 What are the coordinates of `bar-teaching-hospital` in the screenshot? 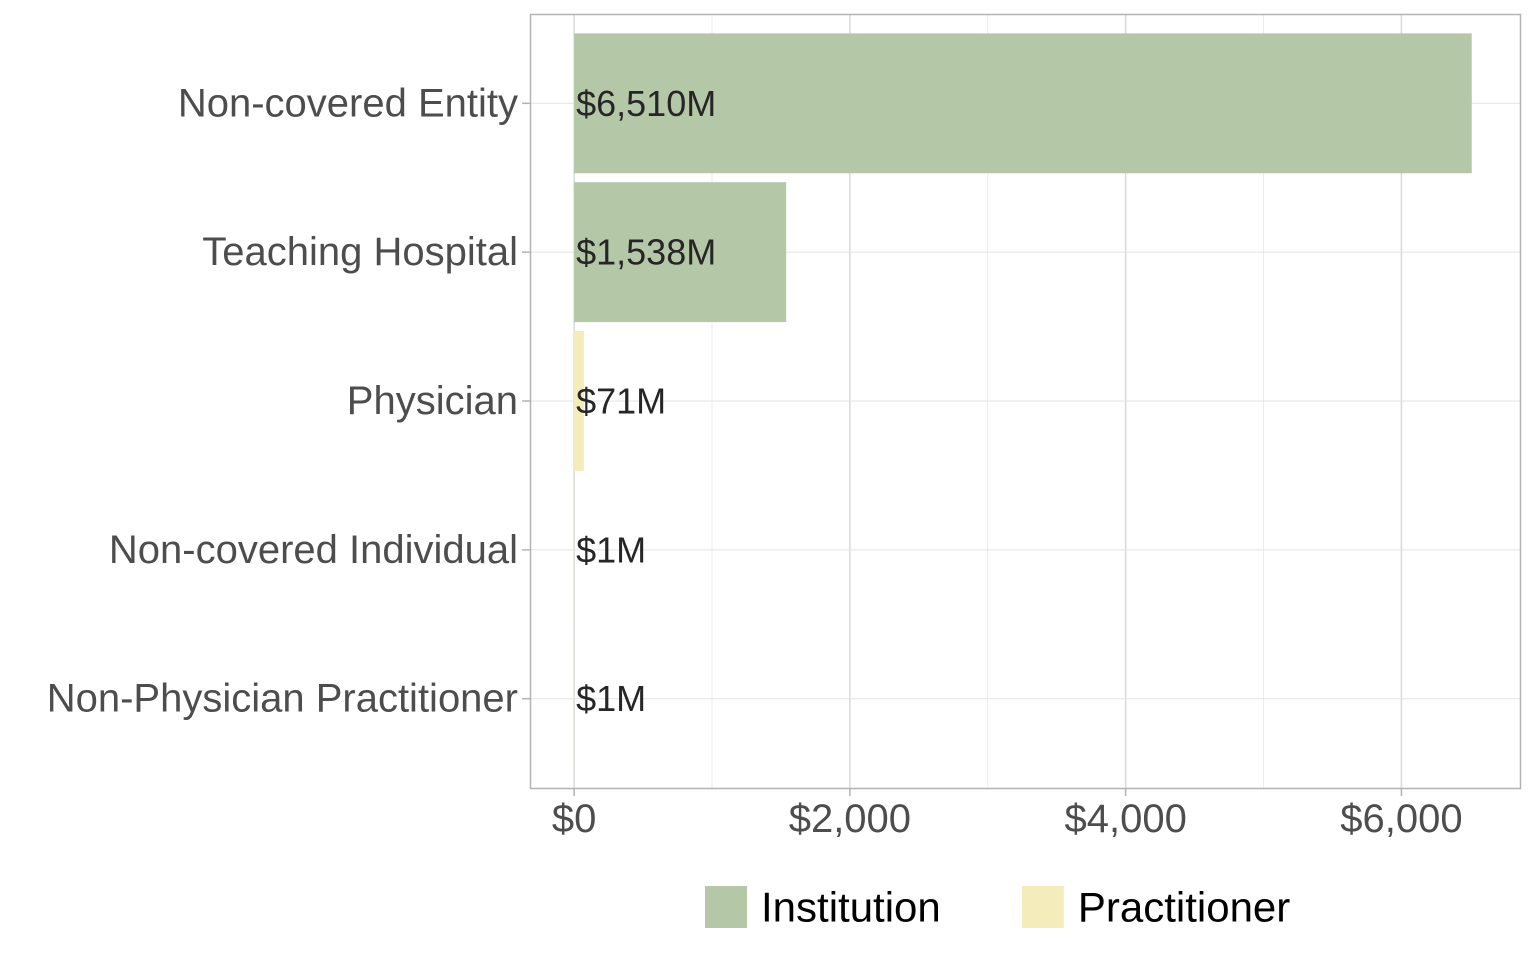 It's located at (680, 252).